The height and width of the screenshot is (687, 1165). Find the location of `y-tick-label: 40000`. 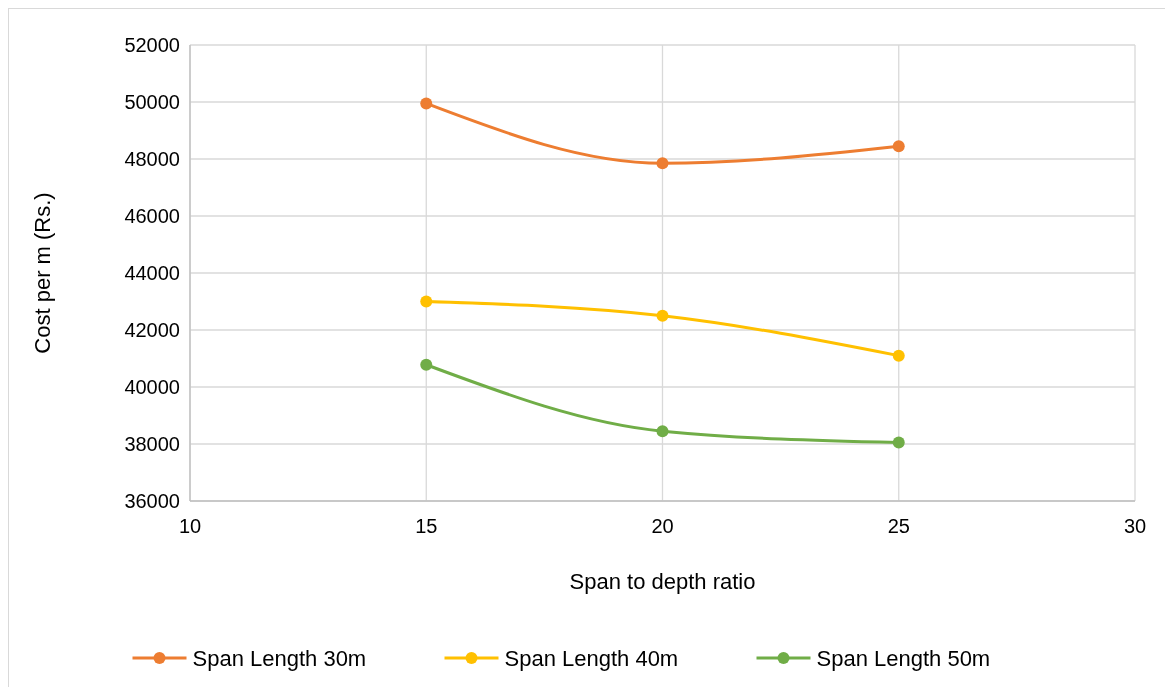

y-tick-label: 40000 is located at coordinates (152, 387).